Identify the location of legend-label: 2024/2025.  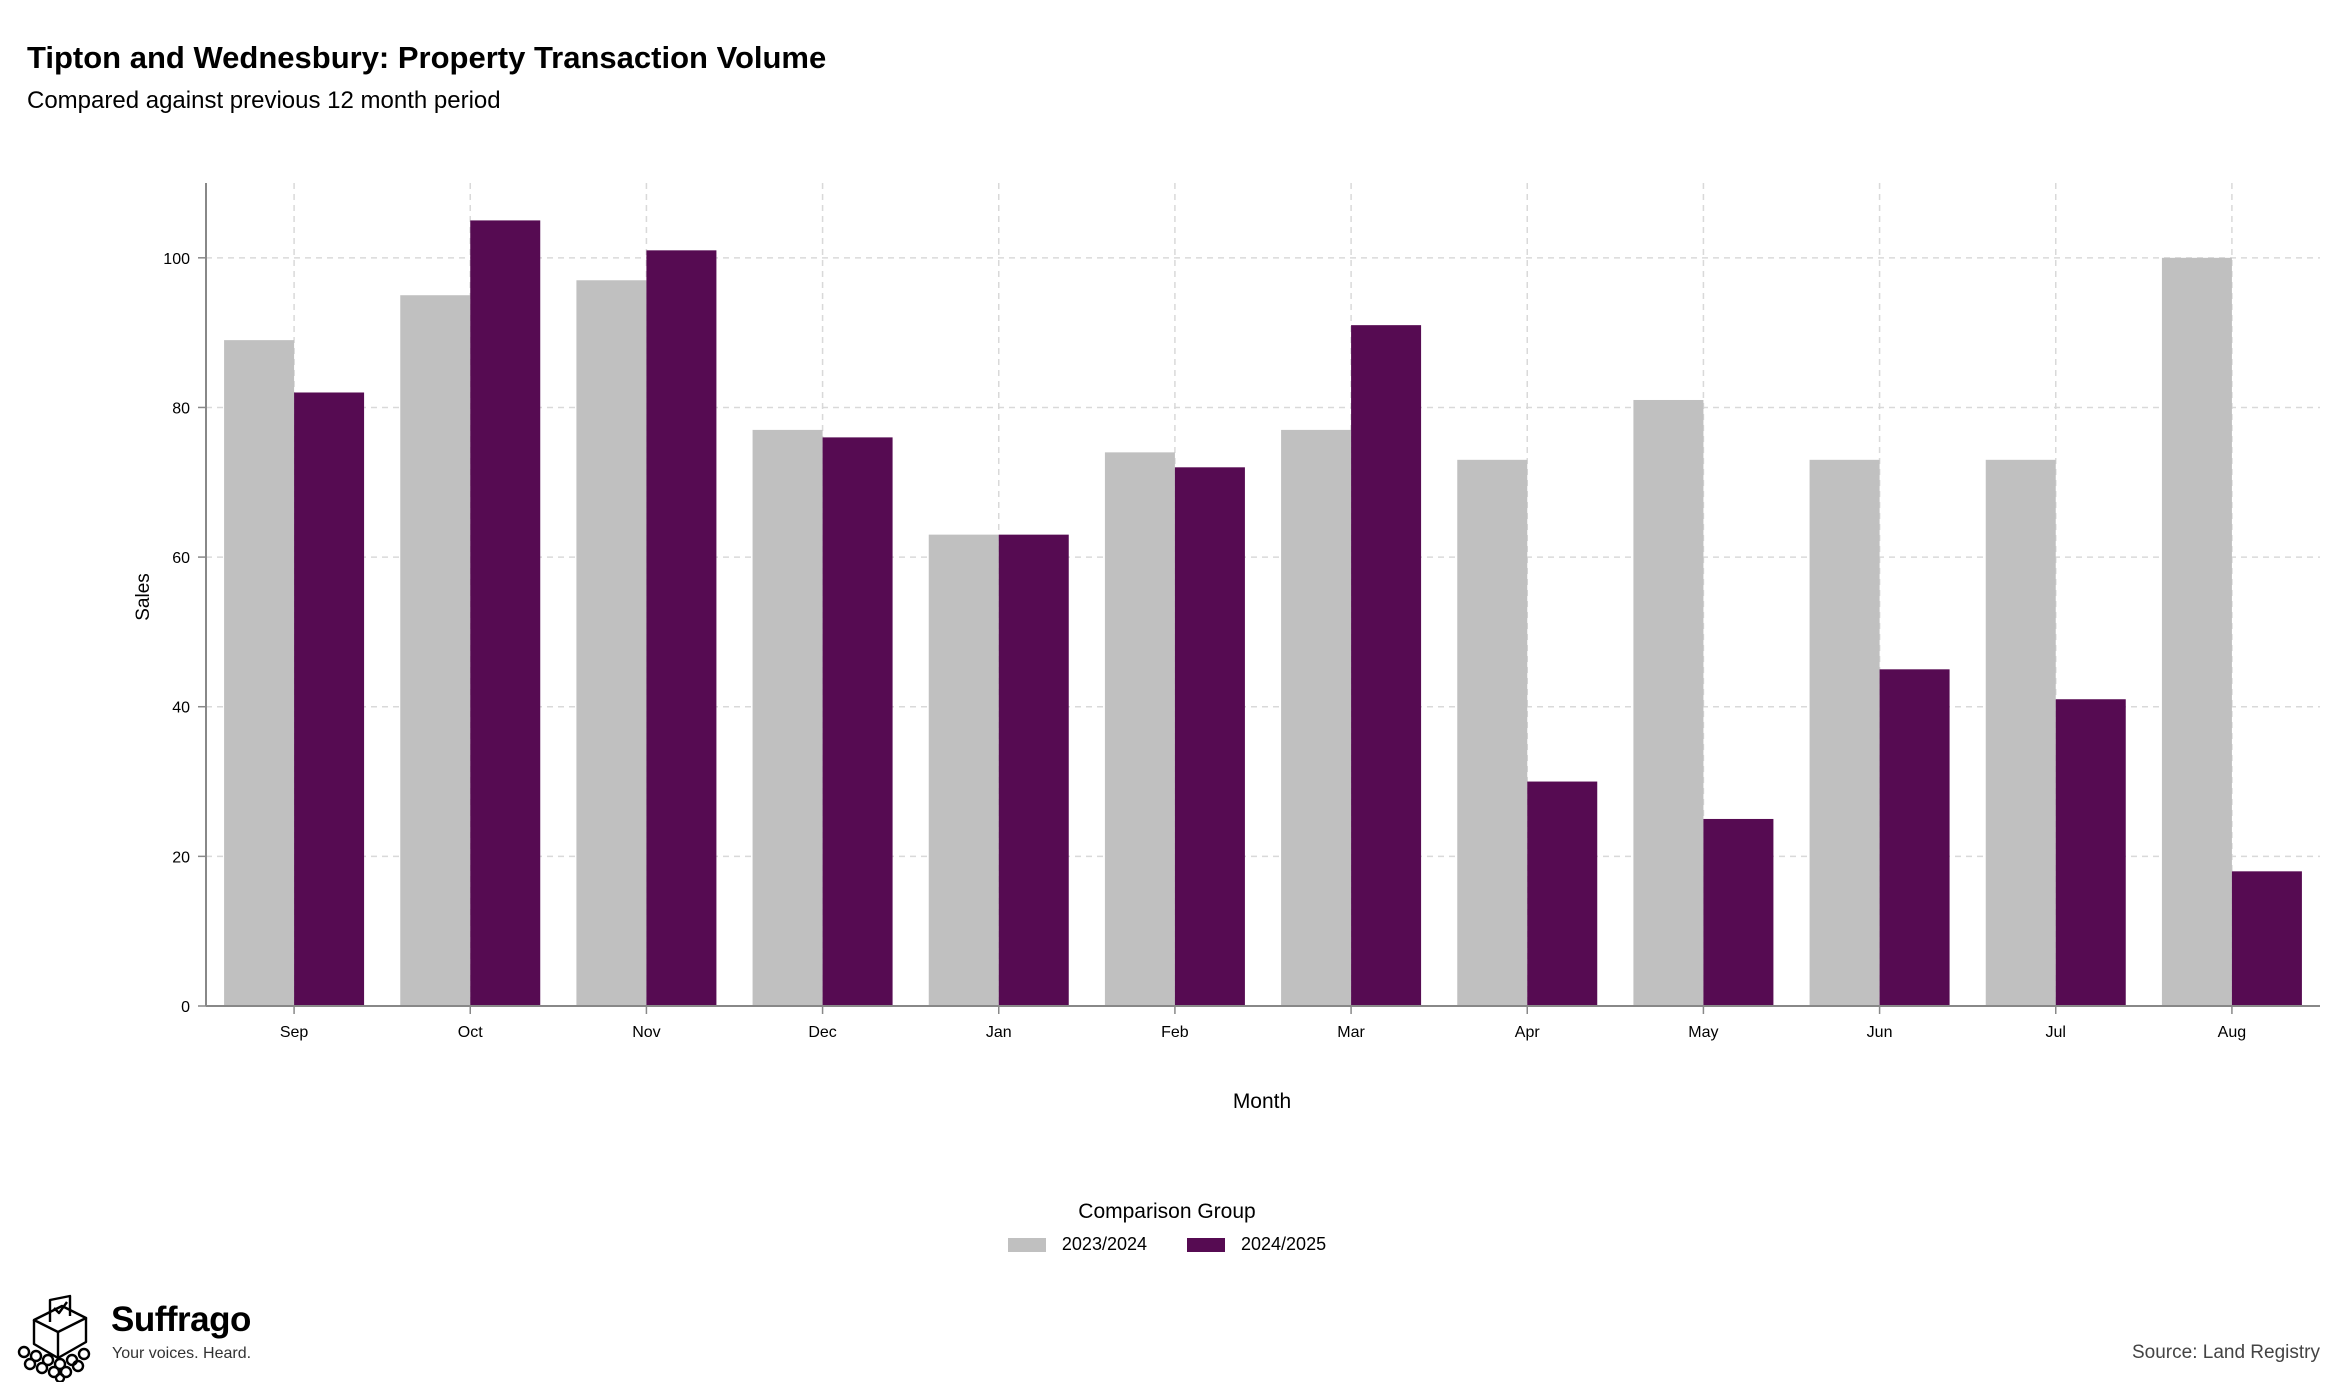
(1284, 1244).